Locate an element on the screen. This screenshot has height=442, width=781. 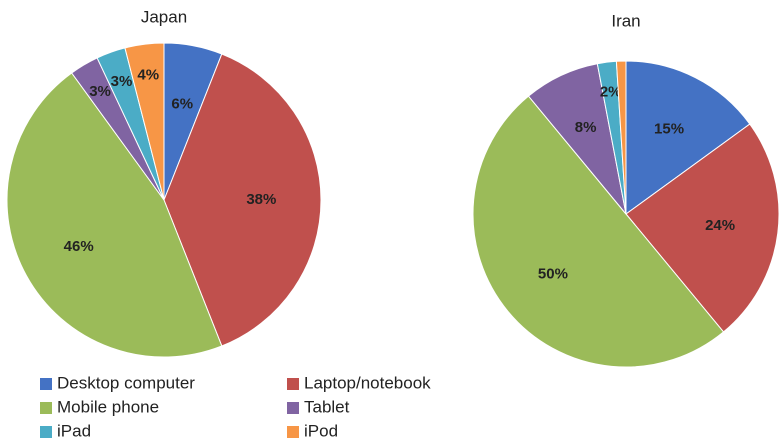
legend-label: iPod is located at coordinates (321, 430).